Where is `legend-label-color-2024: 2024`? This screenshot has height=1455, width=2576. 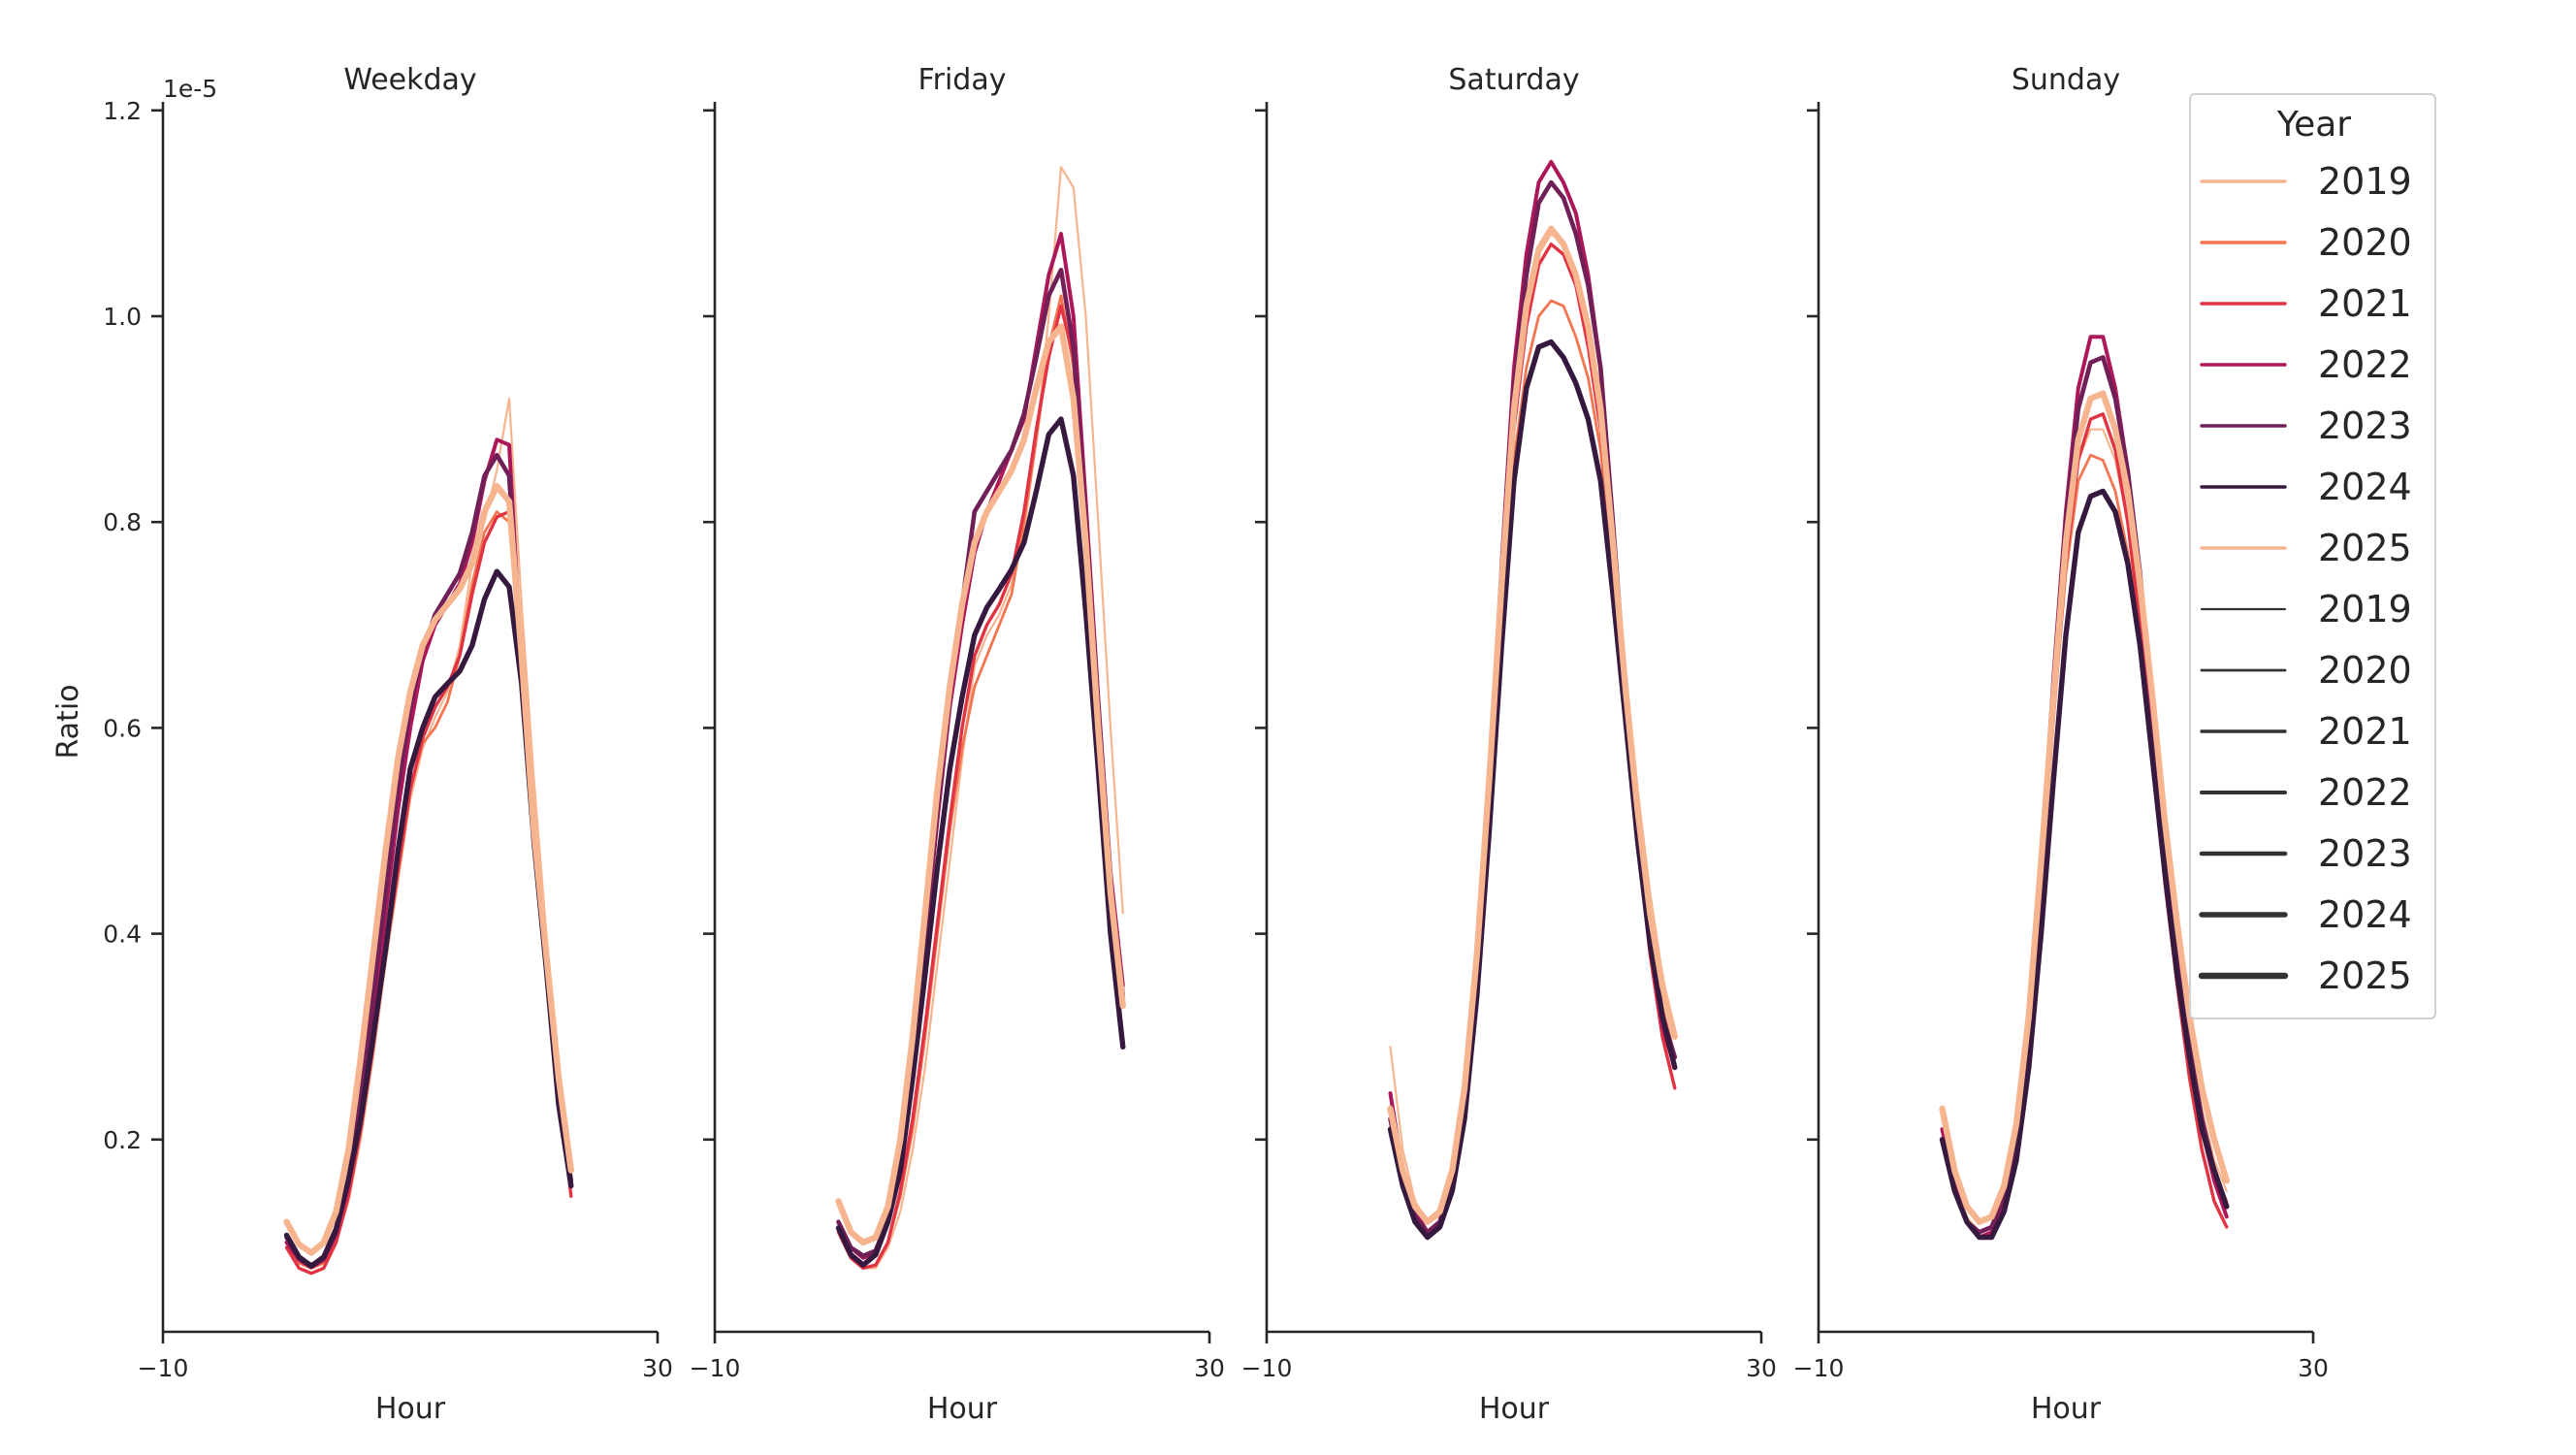 legend-label-color-2024: 2024 is located at coordinates (2365, 487).